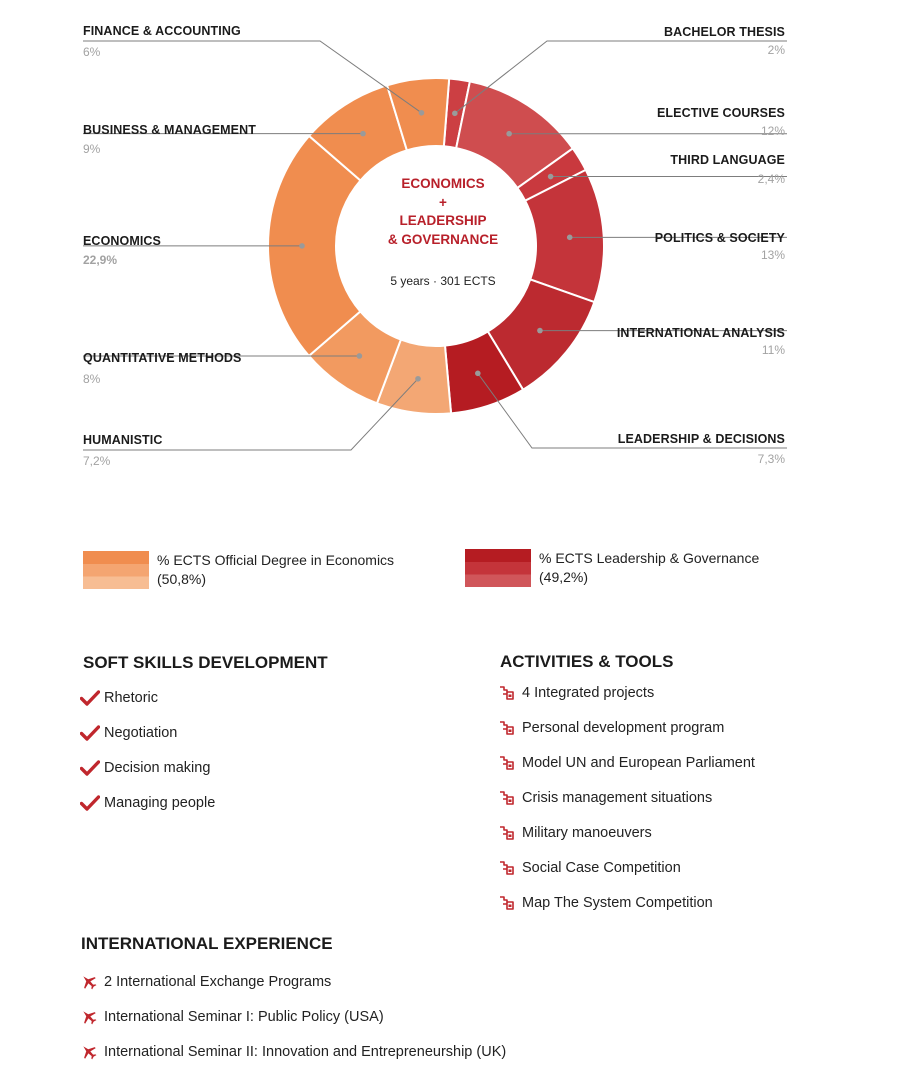  I want to click on list-item: 4 Integrated projects, so click(626, 692).